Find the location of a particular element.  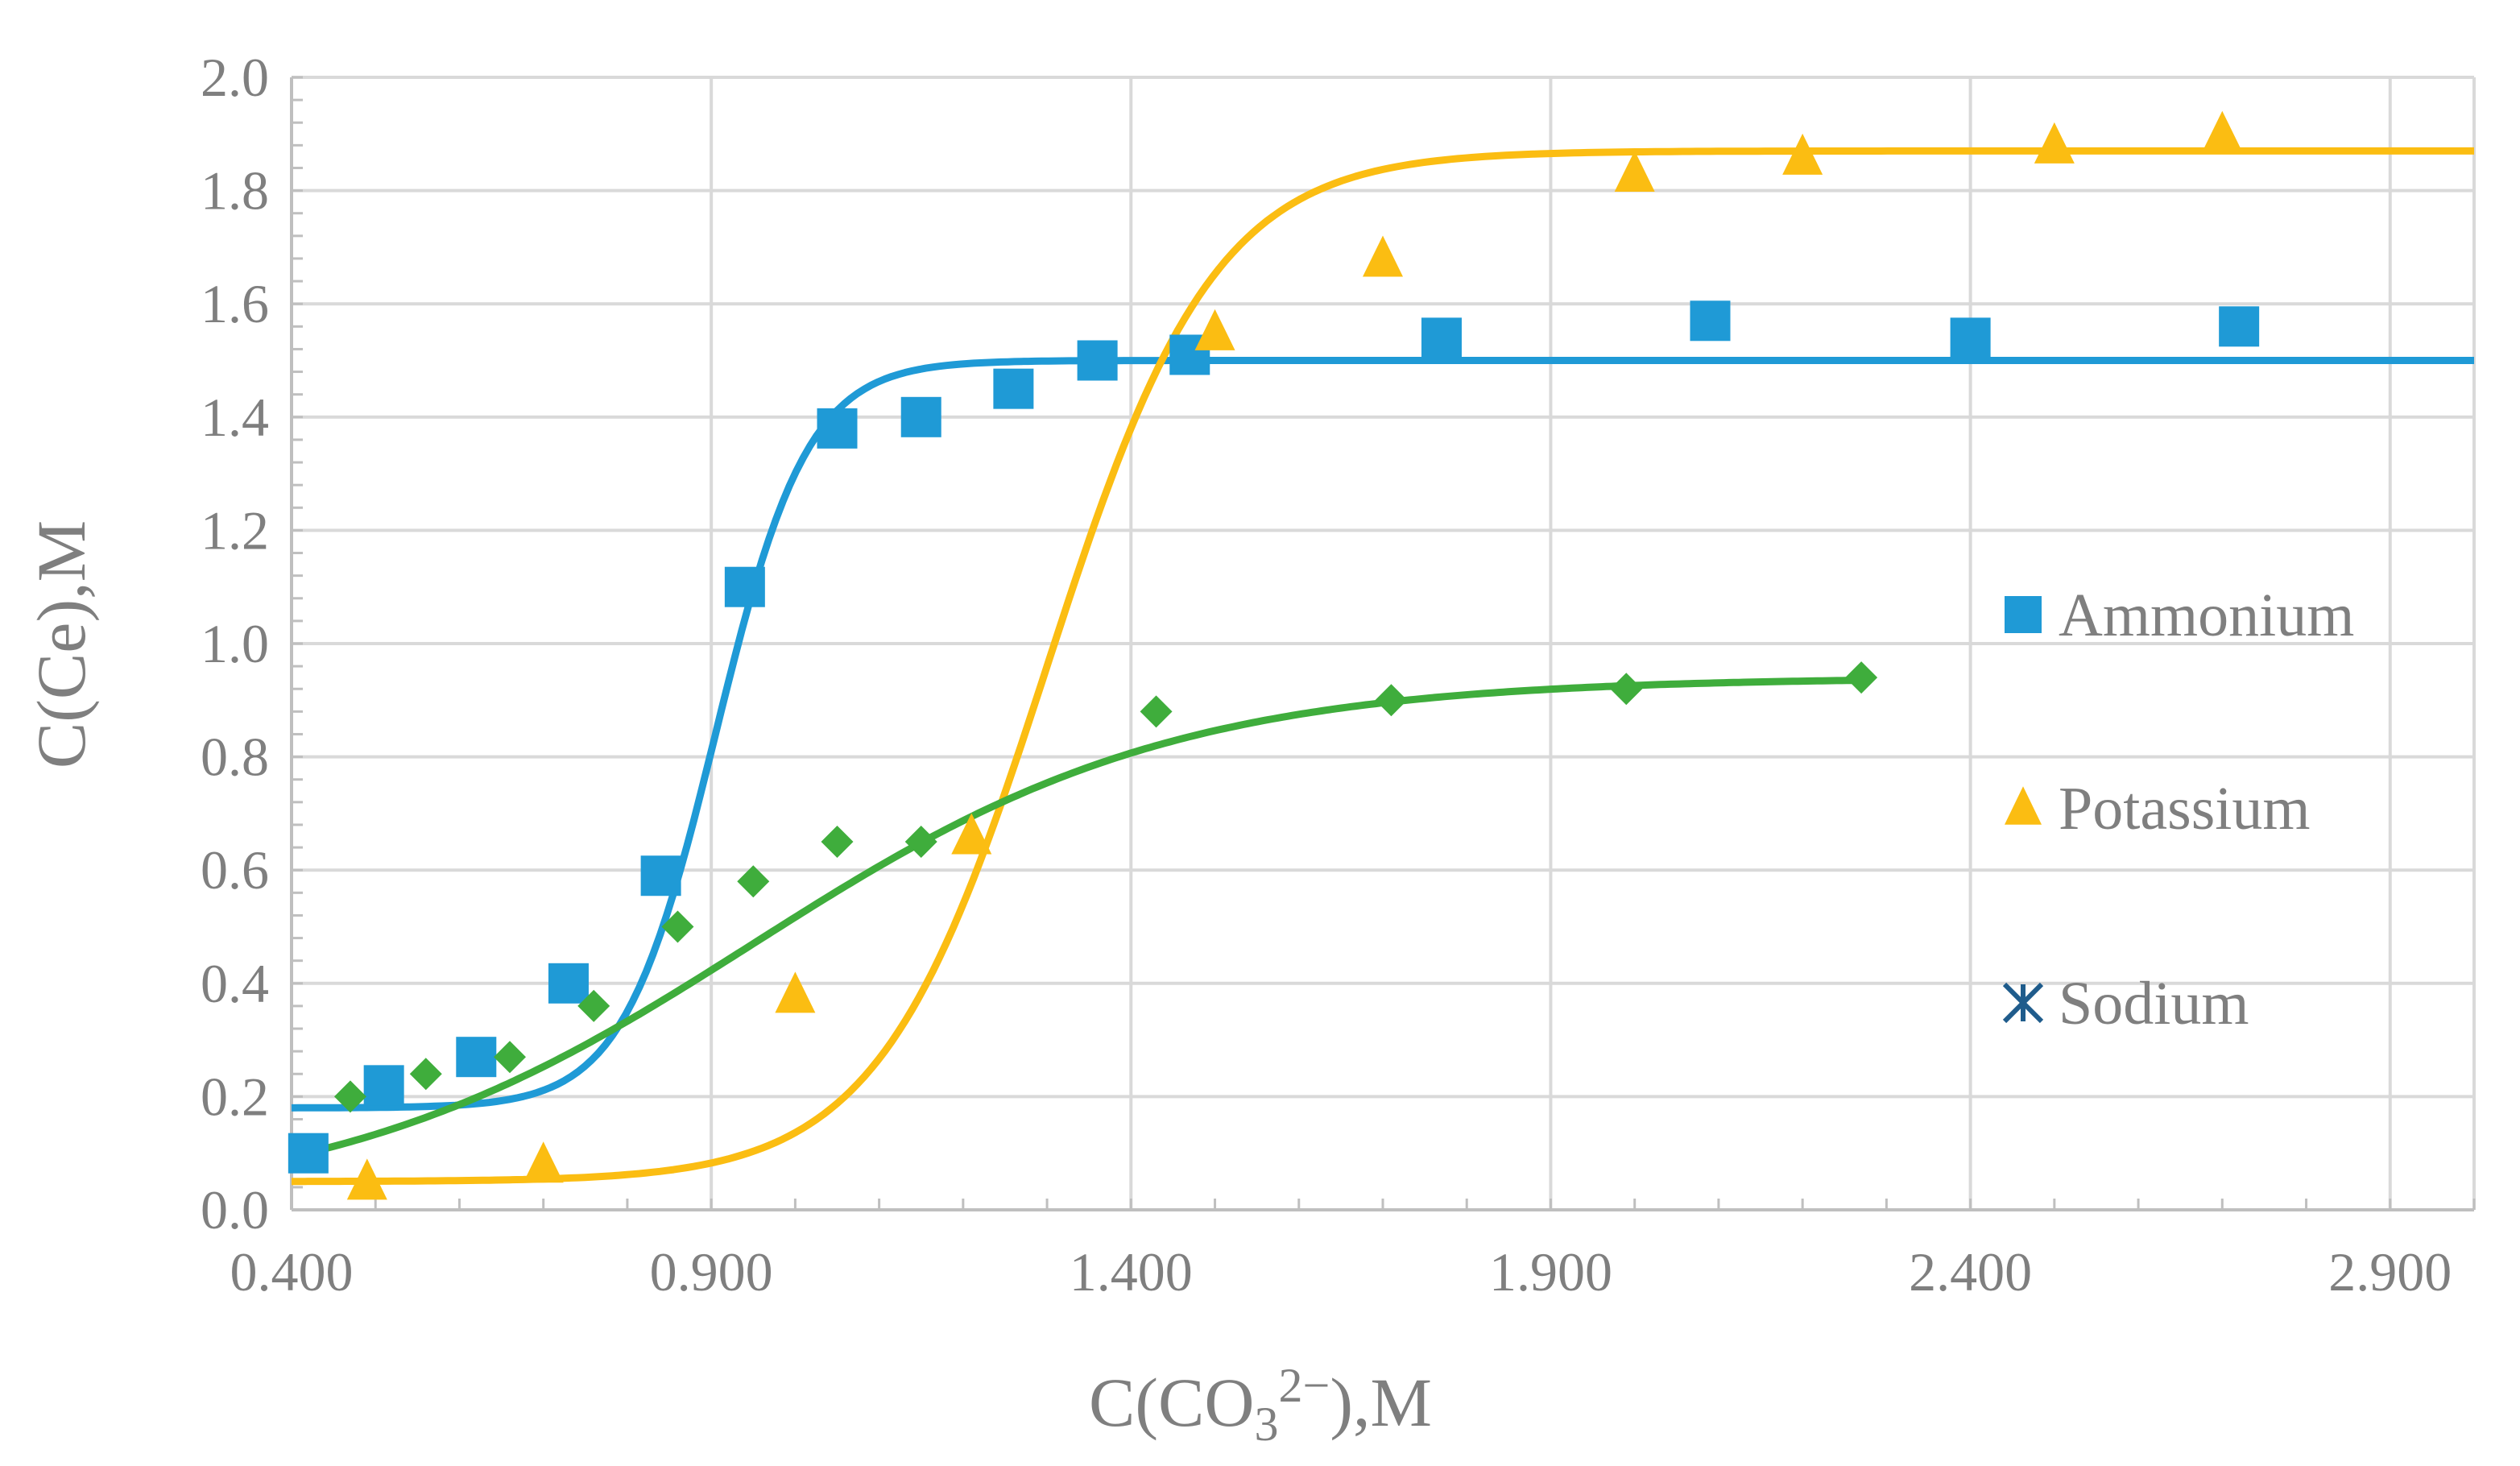

y-tick-label: 0.6 is located at coordinates (235, 870).